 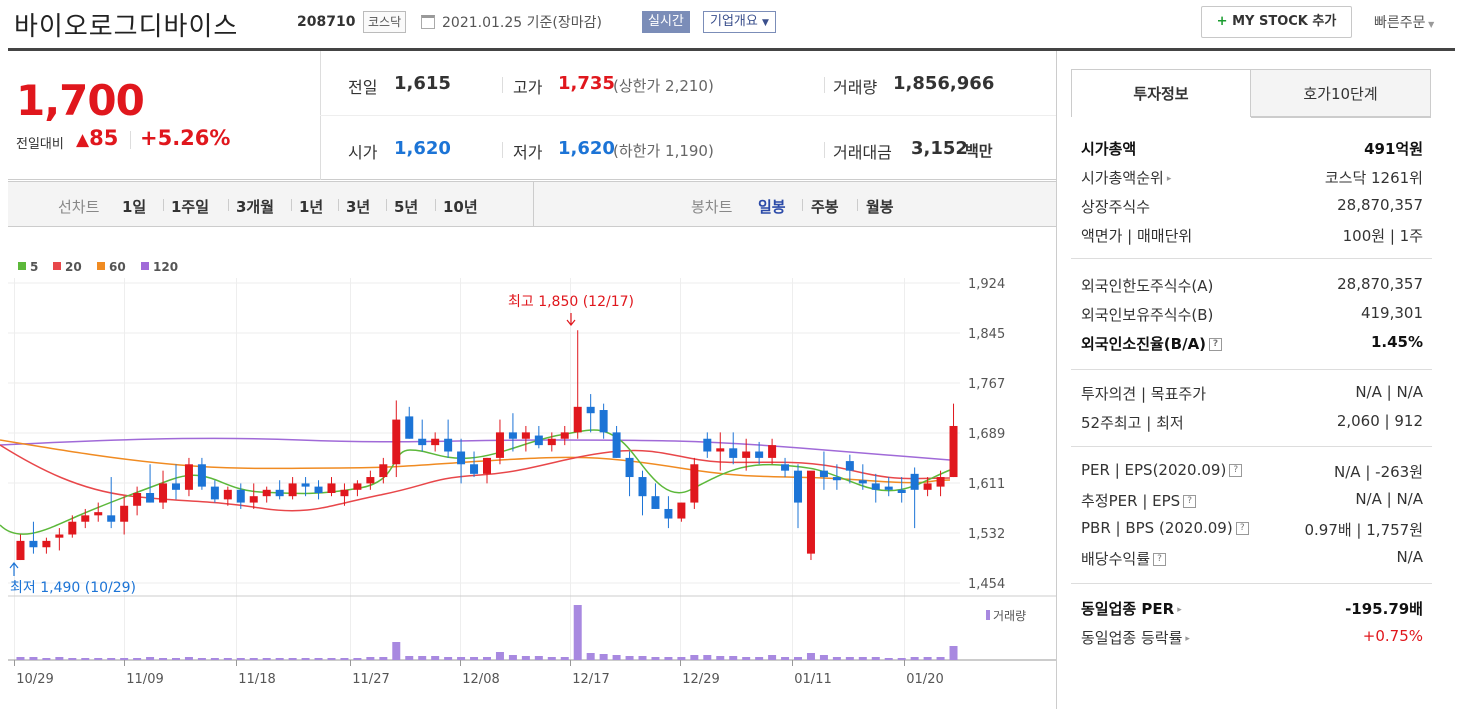 I want to click on info-key: 외국인한도주식수(A), so click(x=1147, y=286).